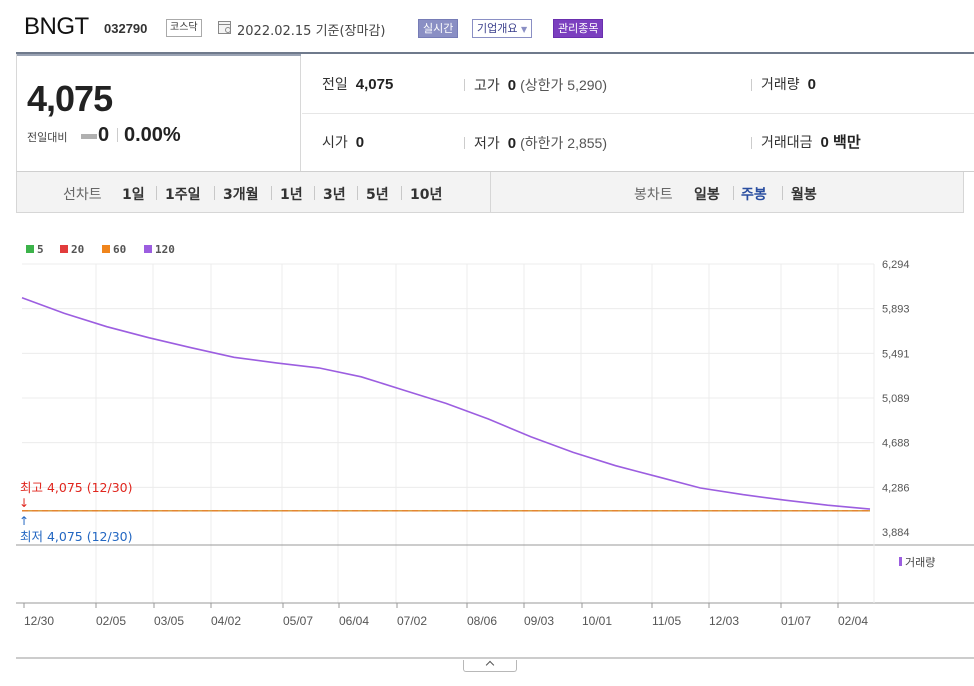  I want to click on period-selector-bar: 선차트 1일 1주일 3개월 1년 3년 5년 10년 봉차트 일봉 주봉 월봉, so click(490, 192).